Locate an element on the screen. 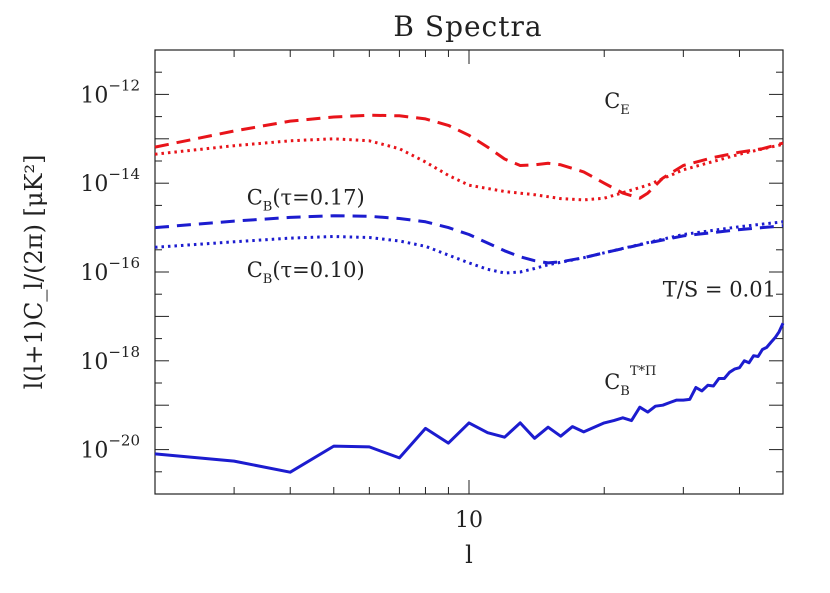 The image size is (830, 593). annotation-label: CB(τ=0.10) is located at coordinates (306, 272).